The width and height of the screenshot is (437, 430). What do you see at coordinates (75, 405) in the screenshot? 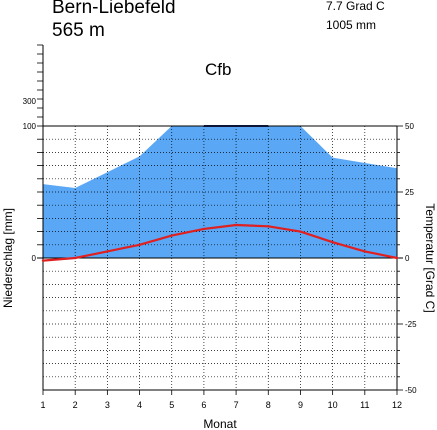
I see `x-tick-label: 2` at bounding box center [75, 405].